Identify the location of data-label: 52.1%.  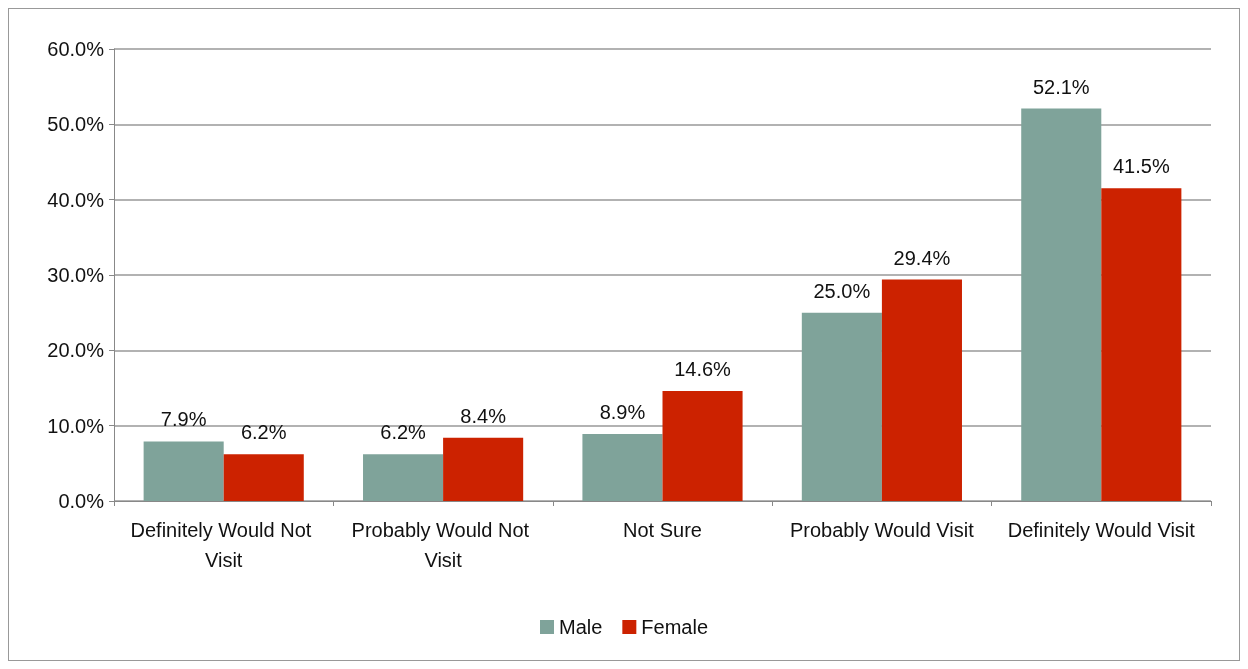
(1061, 86).